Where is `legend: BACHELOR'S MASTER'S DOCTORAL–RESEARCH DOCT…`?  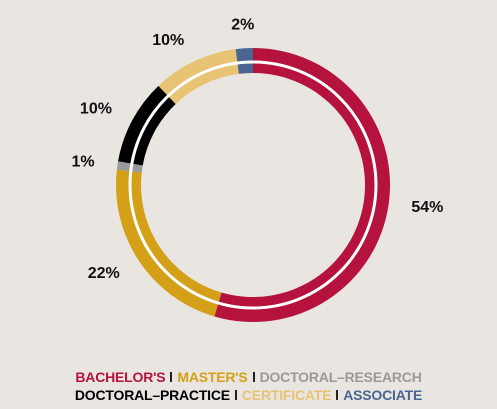 legend: BACHELOR'S MASTER'S DOCTORAL–RESEARCH DOCT… is located at coordinates (248, 386).